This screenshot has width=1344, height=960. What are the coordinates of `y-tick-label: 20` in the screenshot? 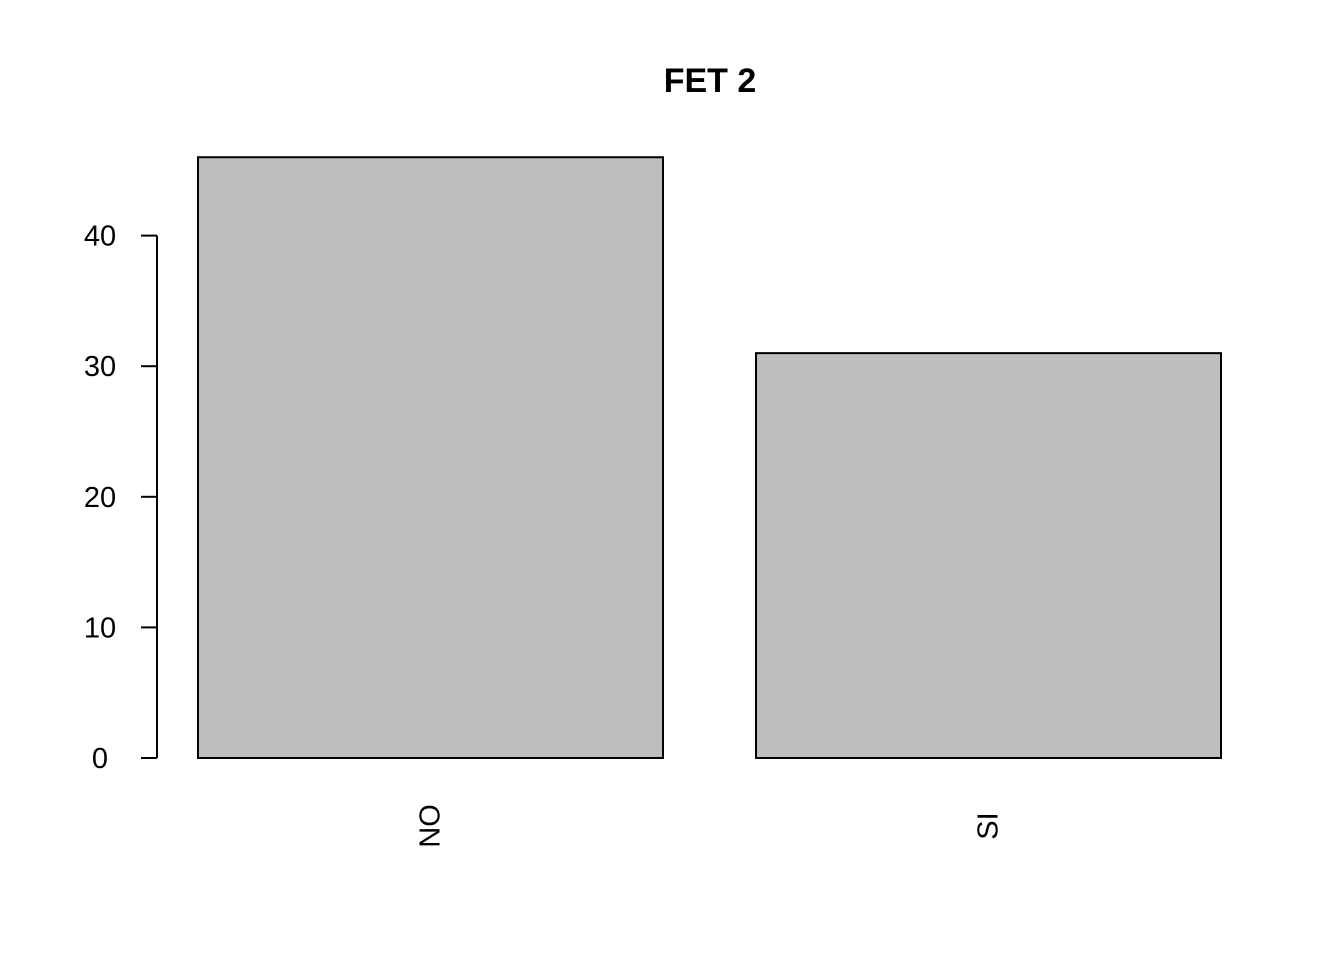 It's located at (100, 498).